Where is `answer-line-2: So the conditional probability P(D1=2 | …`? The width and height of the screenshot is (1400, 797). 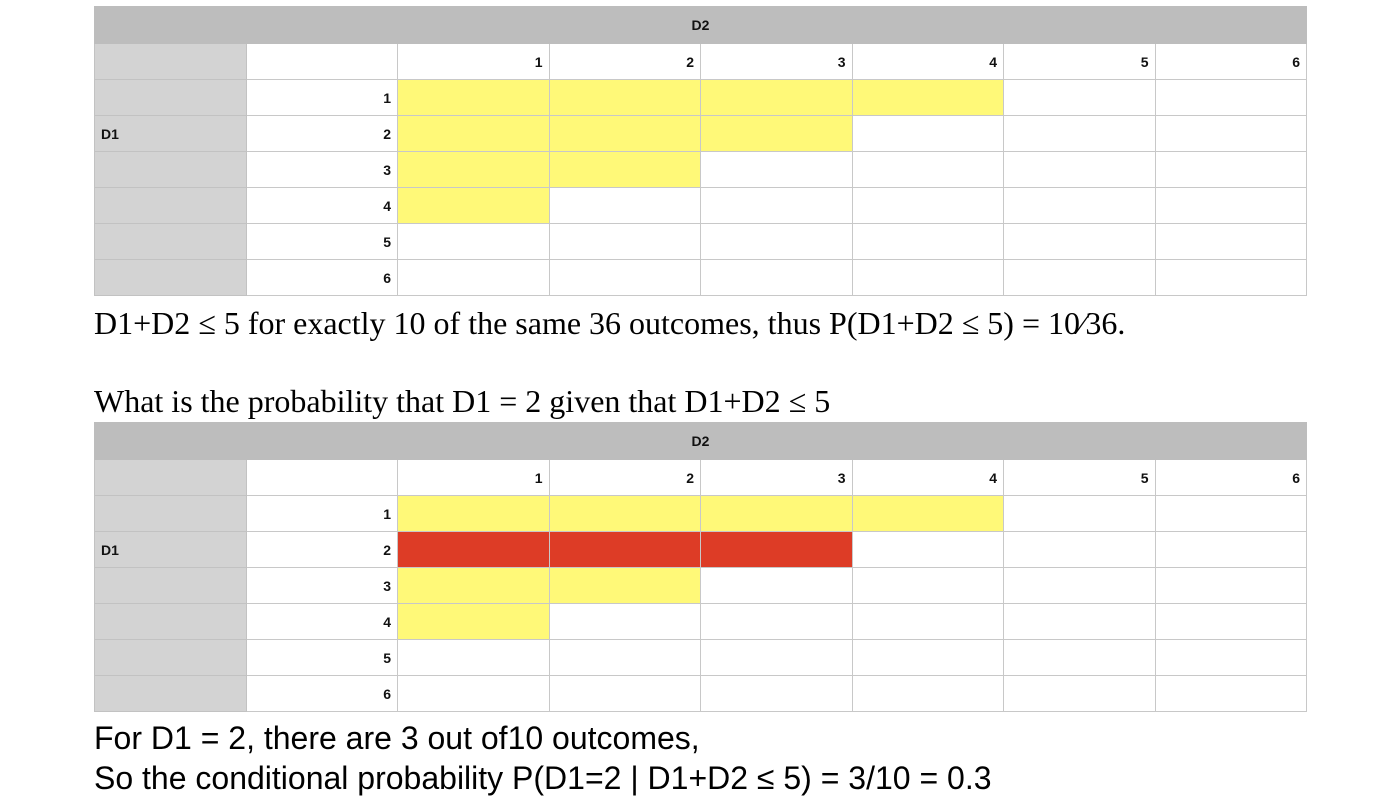
answer-line-2: So the conditional probability P(D1=2 | … is located at coordinates (543, 778).